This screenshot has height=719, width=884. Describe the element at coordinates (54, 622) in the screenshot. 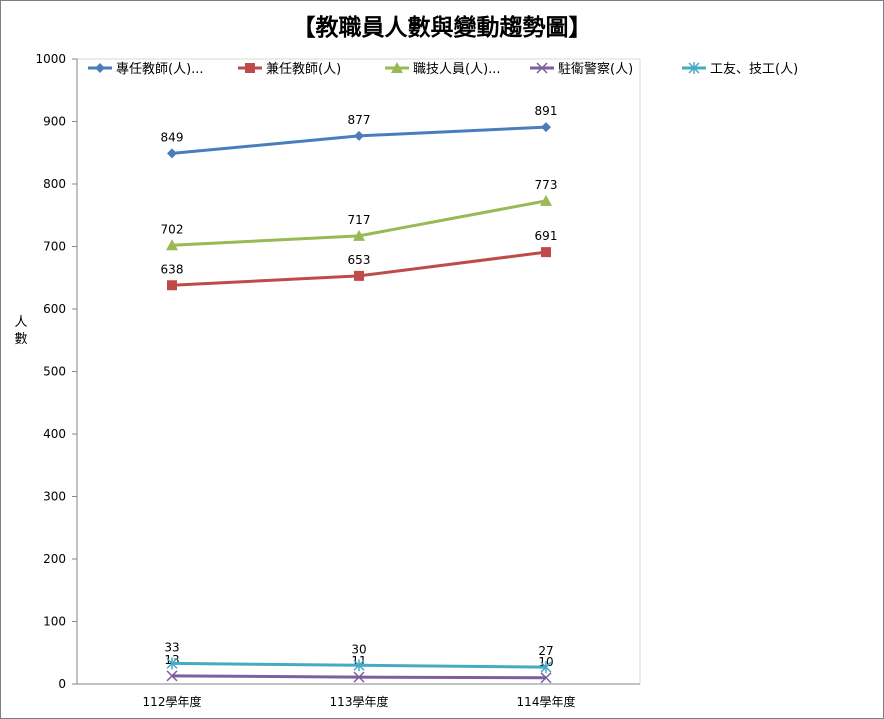

I see `y-tick-label: 100` at that location.